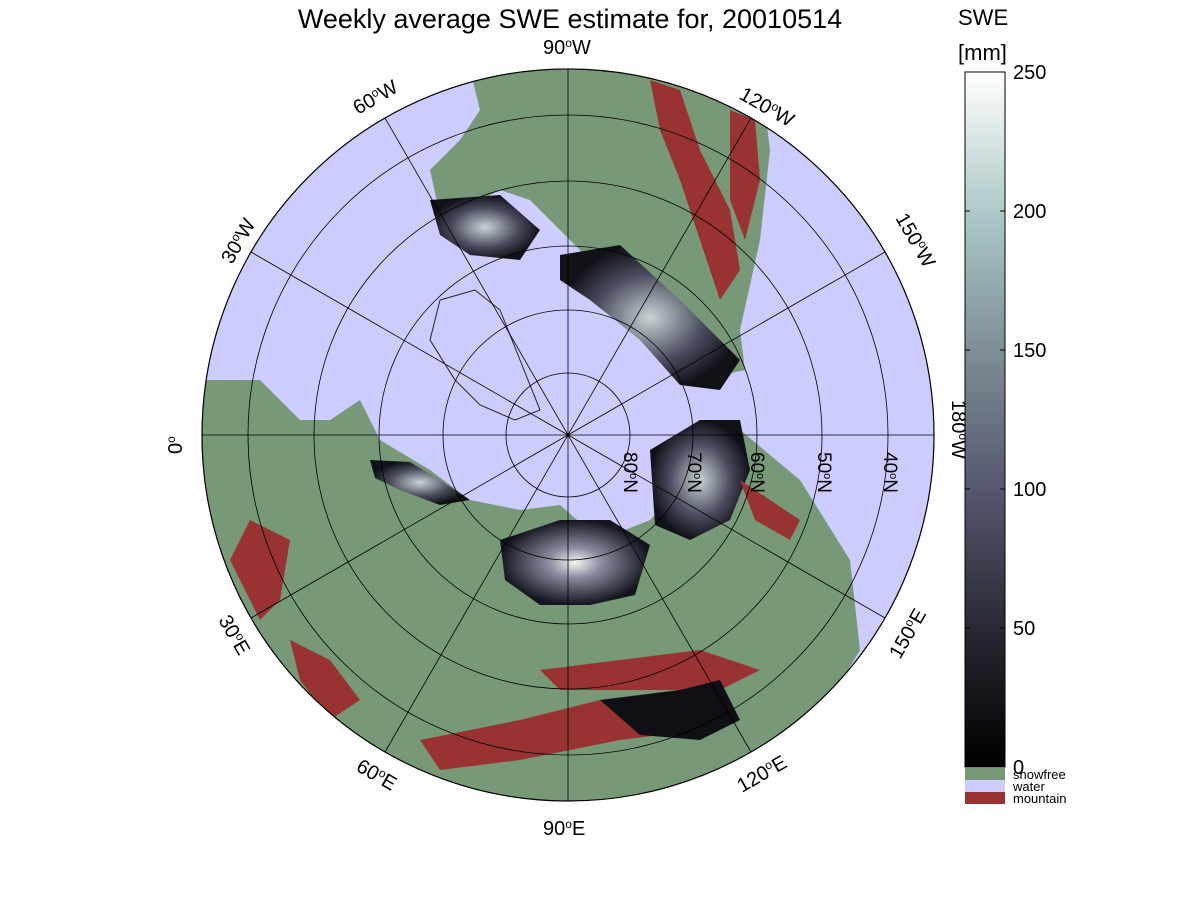 This screenshot has width=1200, height=900. I want to click on coast-mountain, so click(745, 175).